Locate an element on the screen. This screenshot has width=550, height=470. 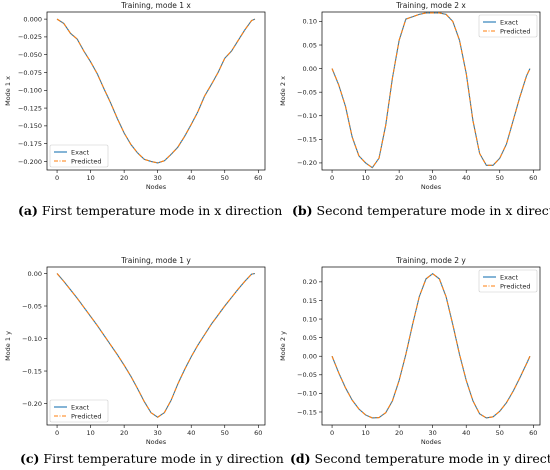
caption-c-label: (c) is located at coordinates (30, 458).